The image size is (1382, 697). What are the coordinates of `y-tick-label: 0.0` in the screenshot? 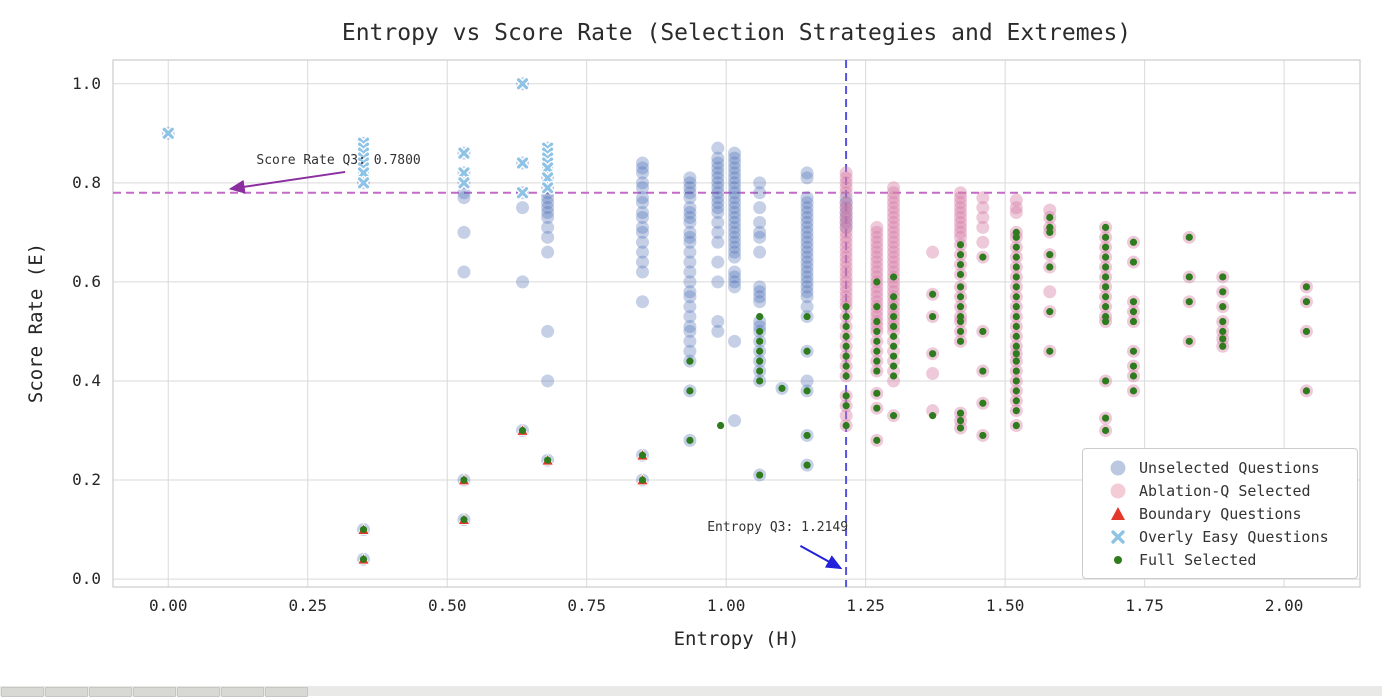 It's located at (86, 578).